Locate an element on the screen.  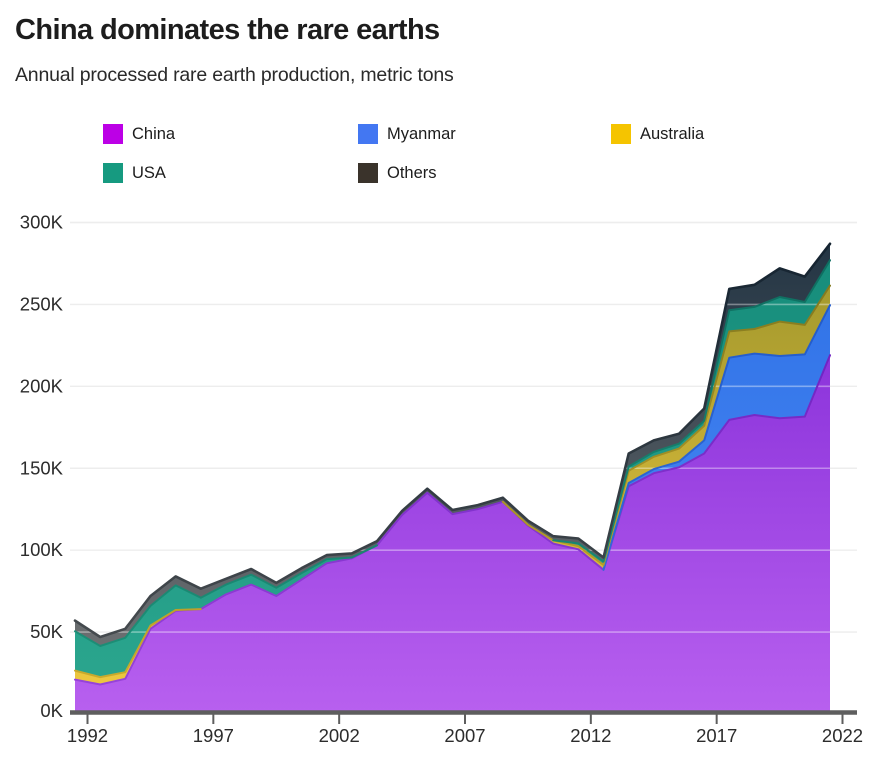
legend-item-australia: Australia is located at coordinates (657, 134).